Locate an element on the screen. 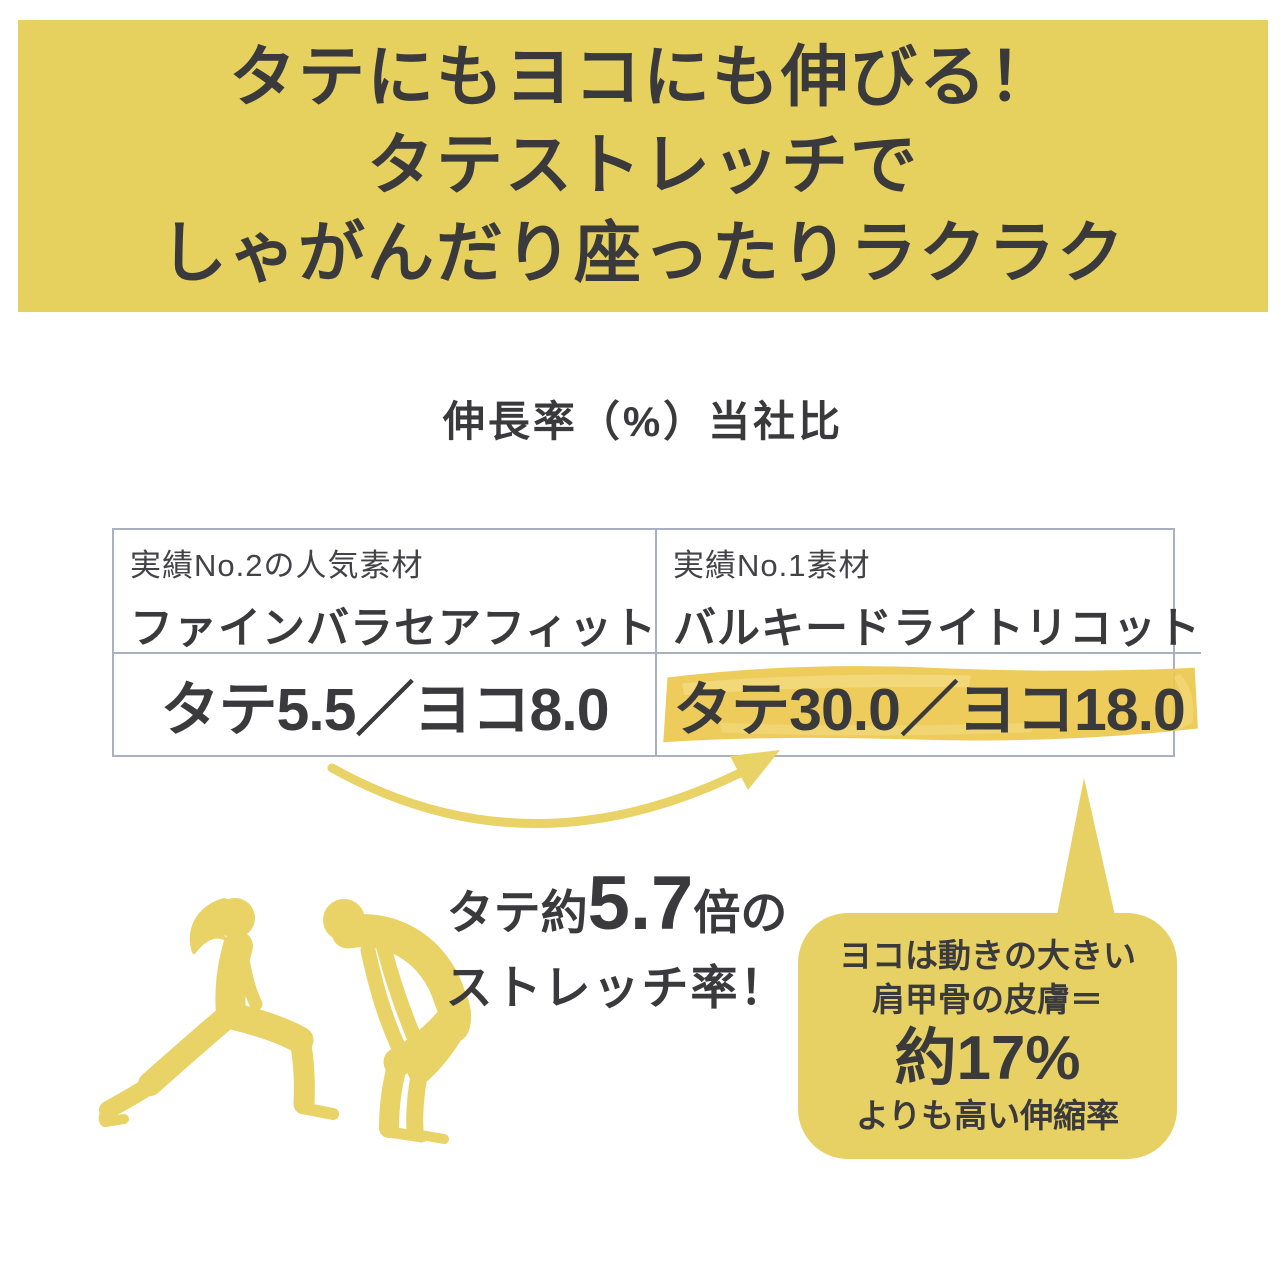  material-header-no1: 実績No.1素材 バルキードライトリコット is located at coordinates (928, 592).